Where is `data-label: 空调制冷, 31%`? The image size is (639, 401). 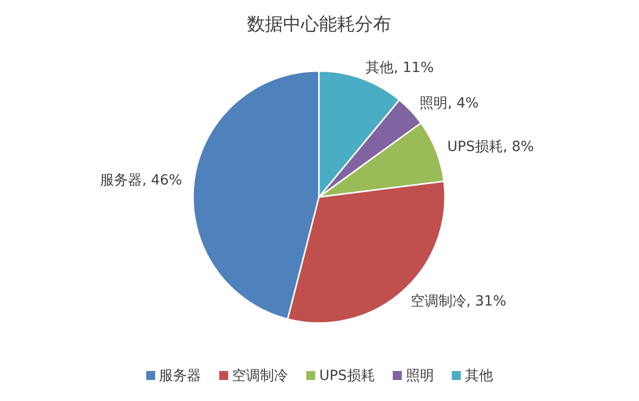 data-label: 空调制冷, 31% is located at coordinates (458, 302).